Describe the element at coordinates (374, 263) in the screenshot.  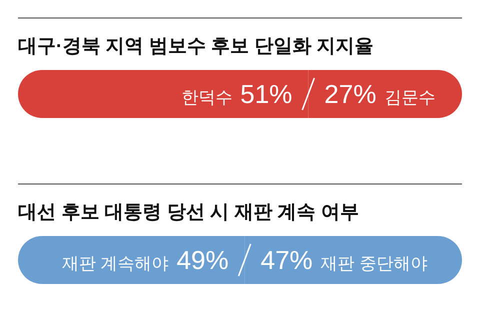
I see `series-label: 재판 중단해야` at that location.